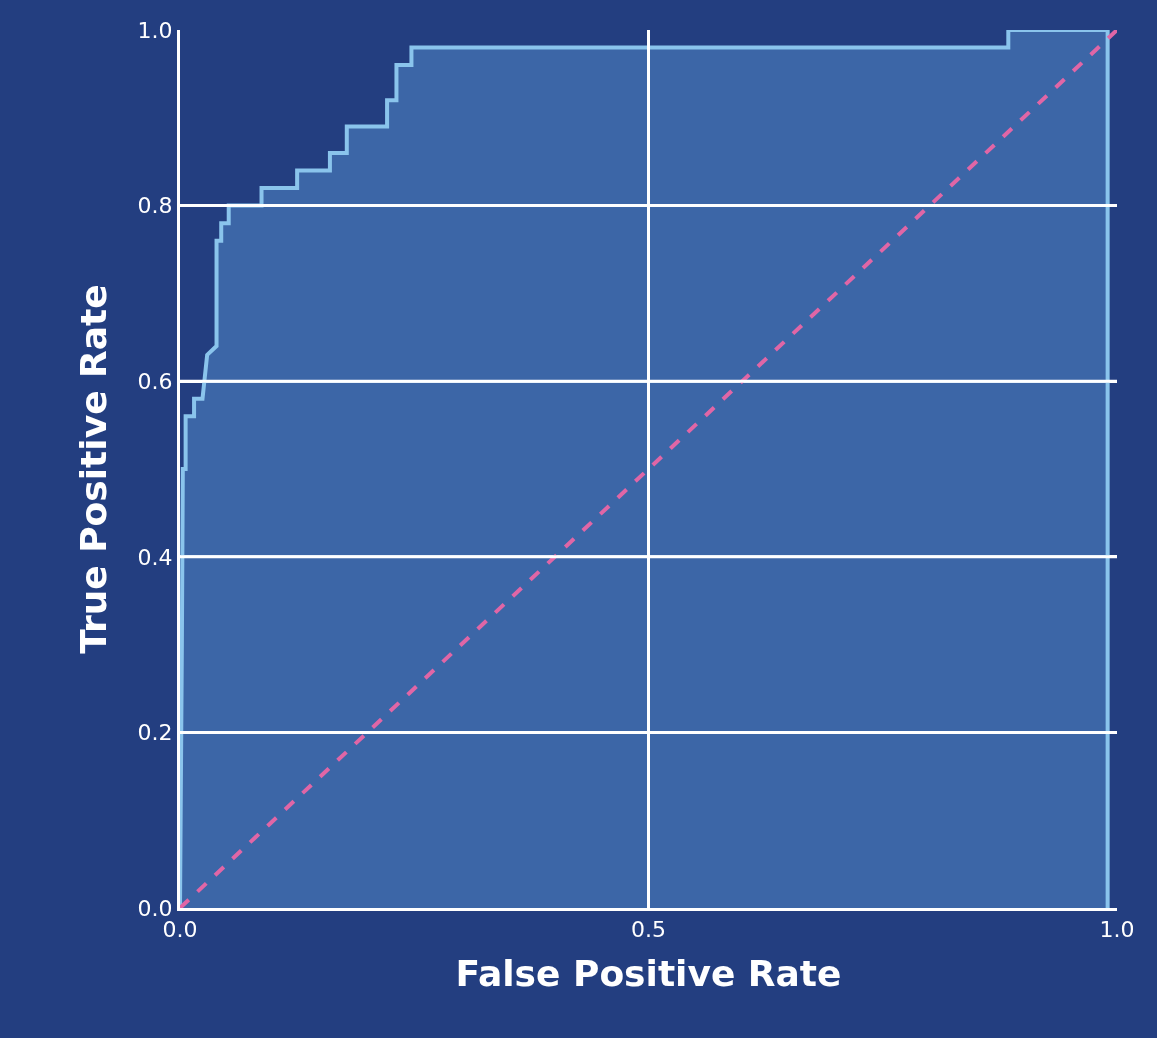 Image resolution: width=1157 pixels, height=1038 pixels. What do you see at coordinates (155, 206) in the screenshot?
I see `y-tick-label: 0.8` at bounding box center [155, 206].